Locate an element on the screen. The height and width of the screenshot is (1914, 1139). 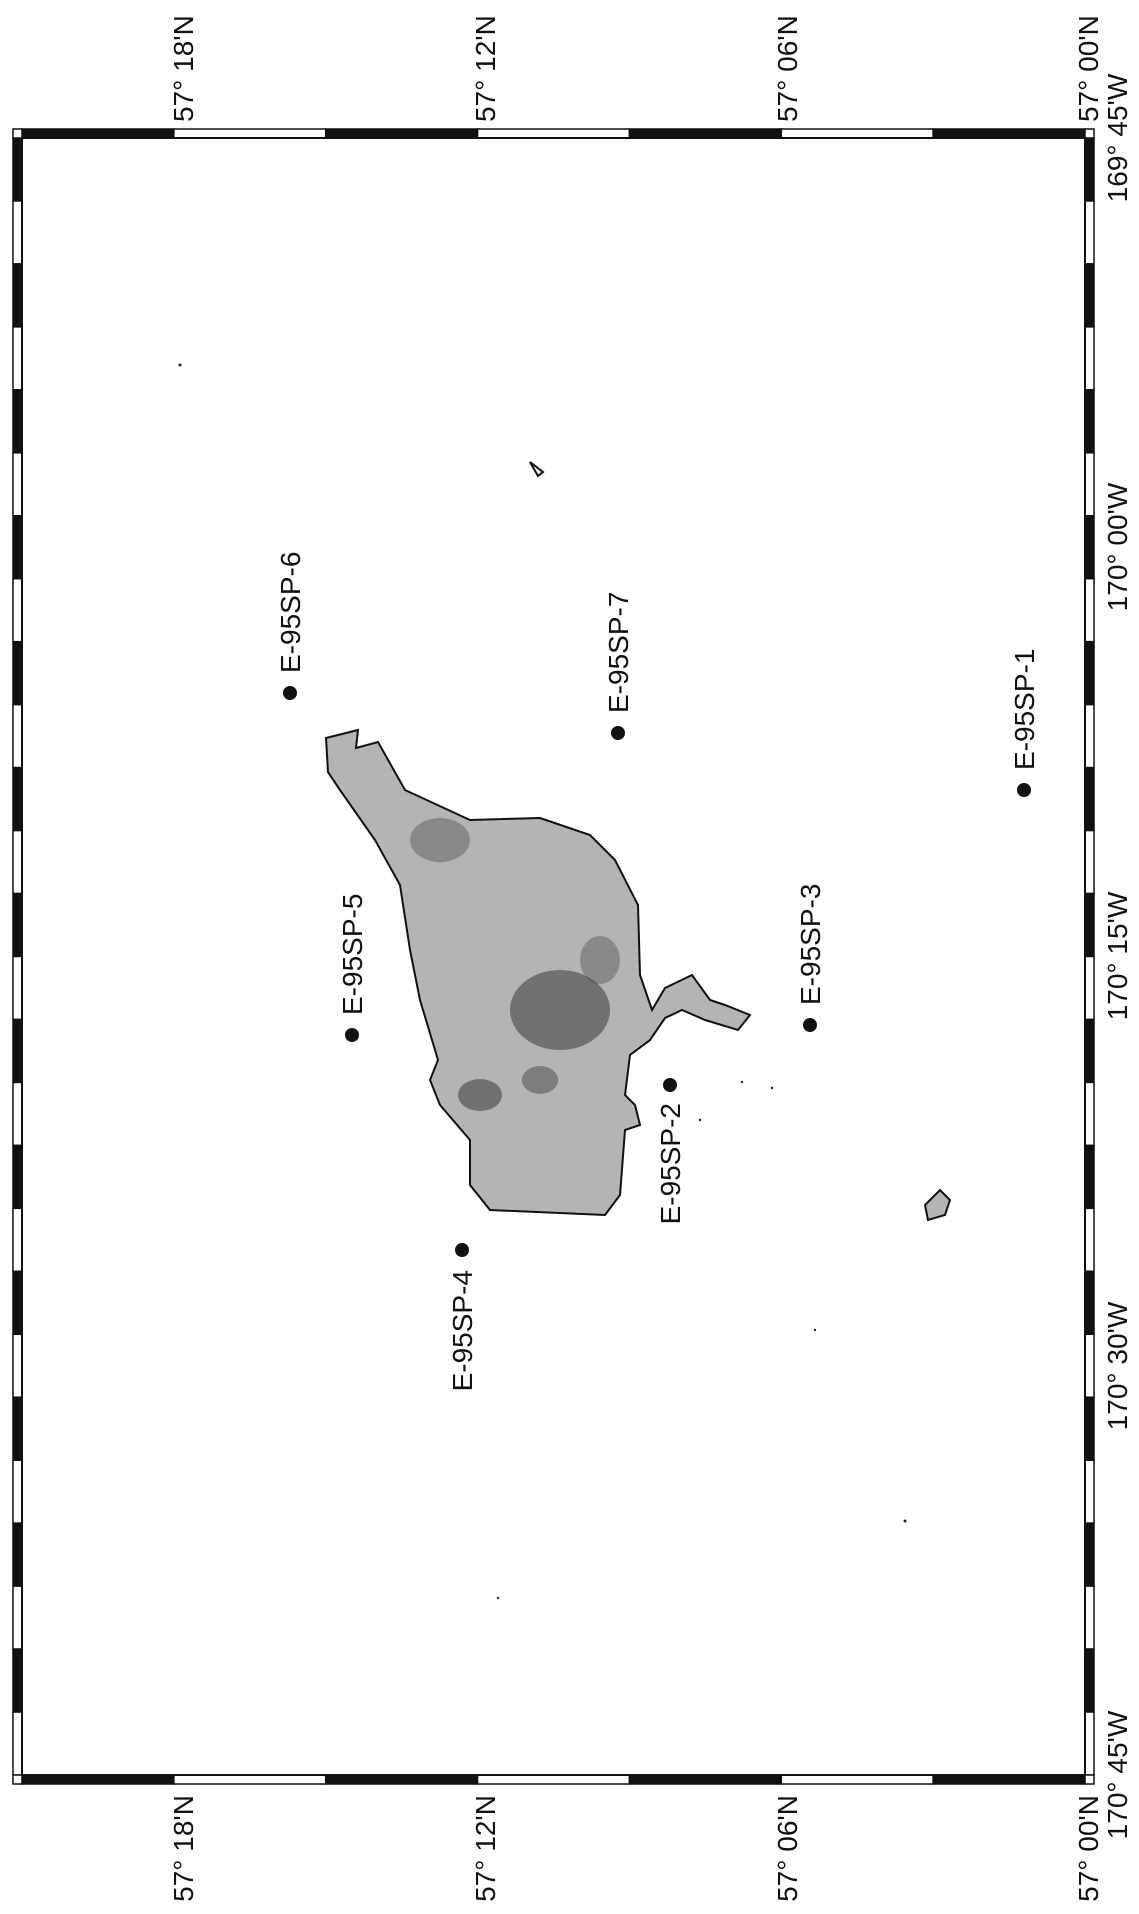
station-e95sp-2: E-95SP-2 is located at coordinates (670, 1151).